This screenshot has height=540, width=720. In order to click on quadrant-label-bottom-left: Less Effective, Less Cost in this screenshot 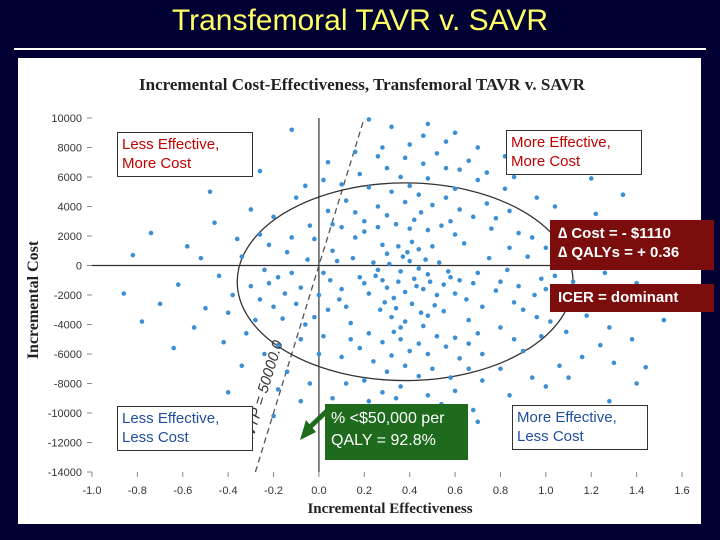, I will do `click(185, 428)`.